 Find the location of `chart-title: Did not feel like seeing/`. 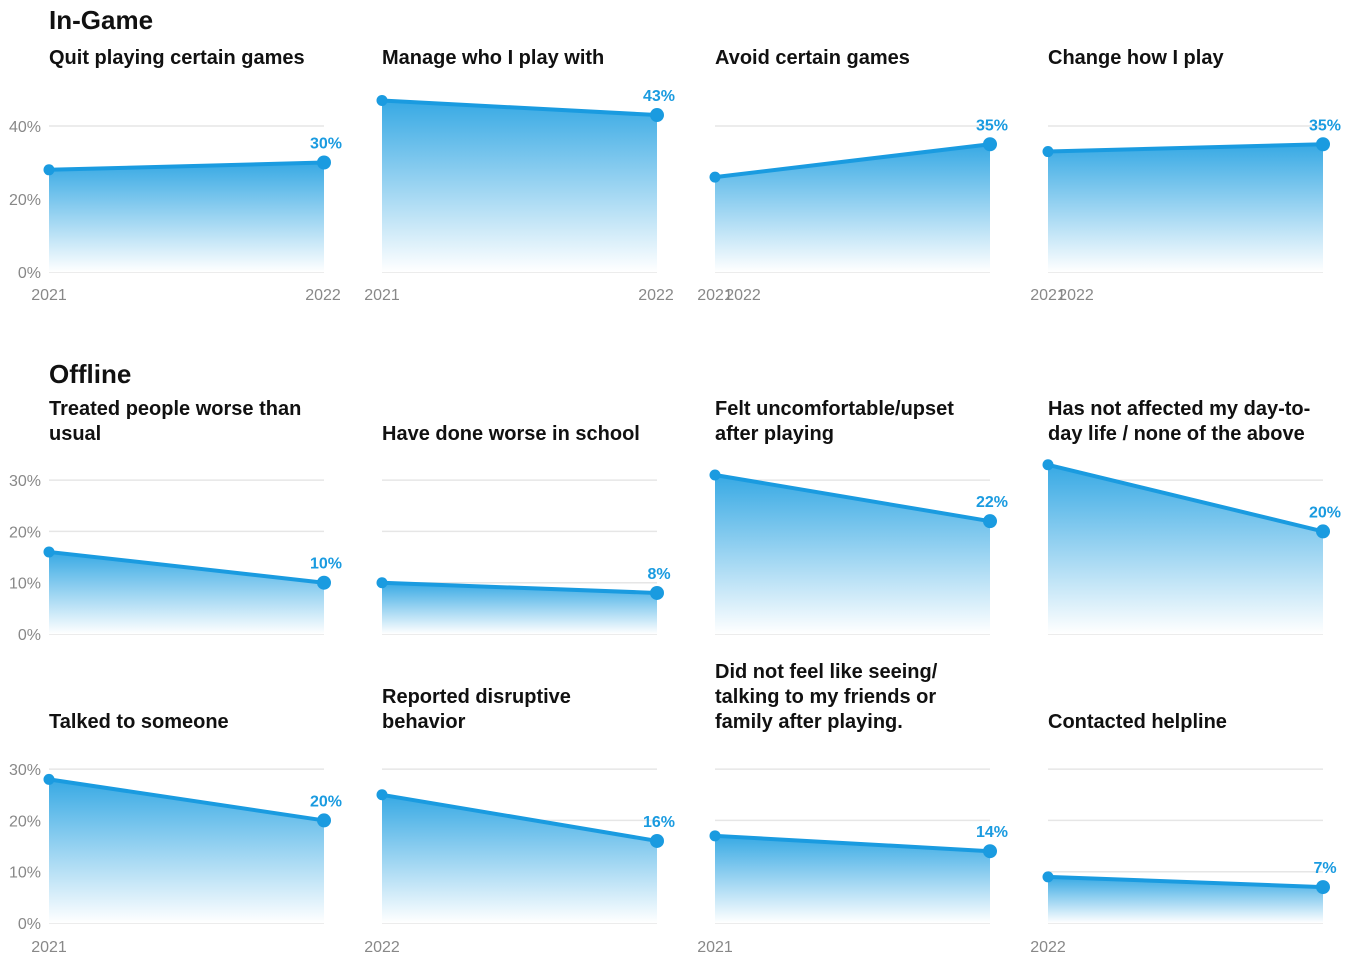

chart-title: Did not feel like seeing/ is located at coordinates (826, 672).